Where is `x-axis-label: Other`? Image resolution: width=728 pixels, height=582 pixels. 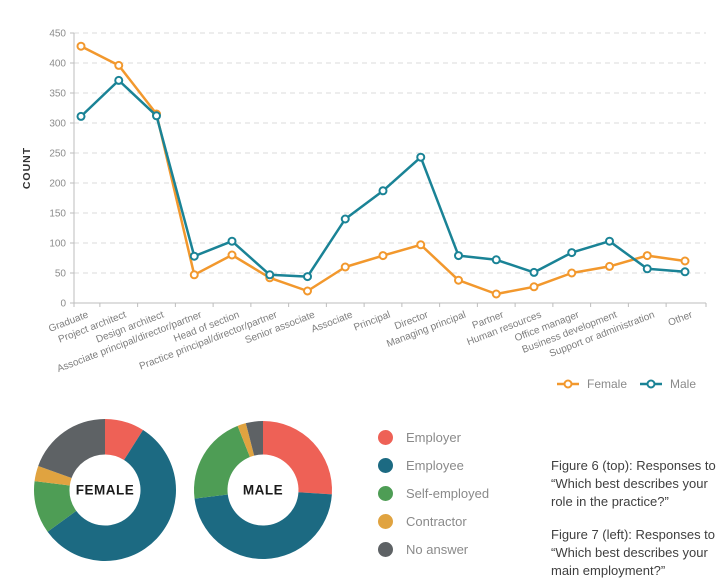 x-axis-label: Other is located at coordinates (681, 318).